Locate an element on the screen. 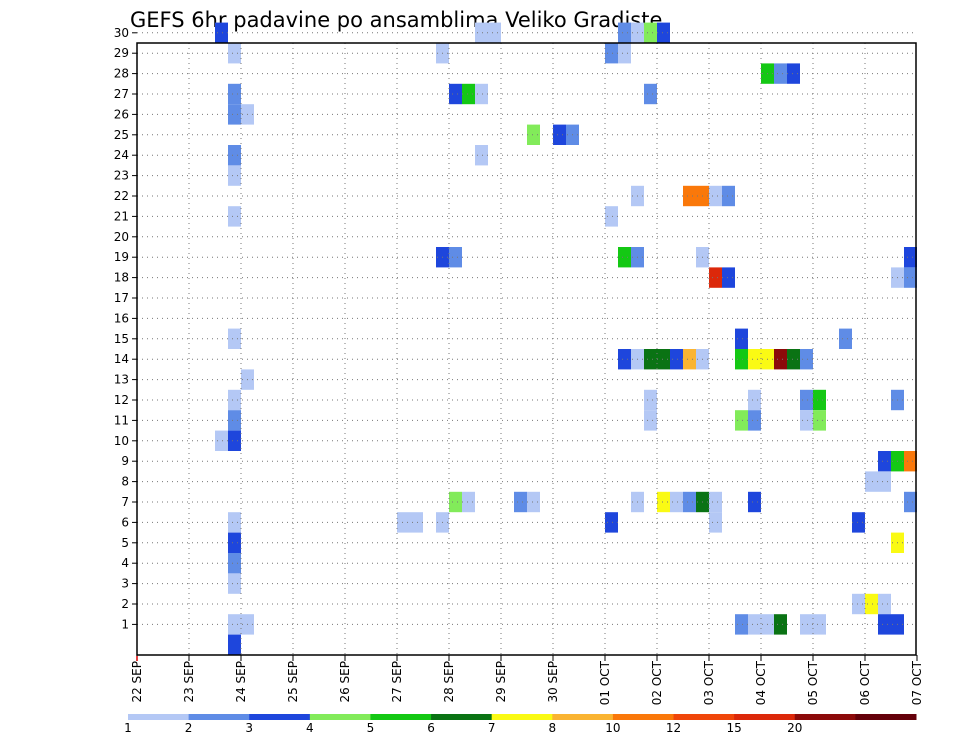 The height and width of the screenshot is (742, 960). x-tick-label: 28 SEP is located at coordinates (449, 682).